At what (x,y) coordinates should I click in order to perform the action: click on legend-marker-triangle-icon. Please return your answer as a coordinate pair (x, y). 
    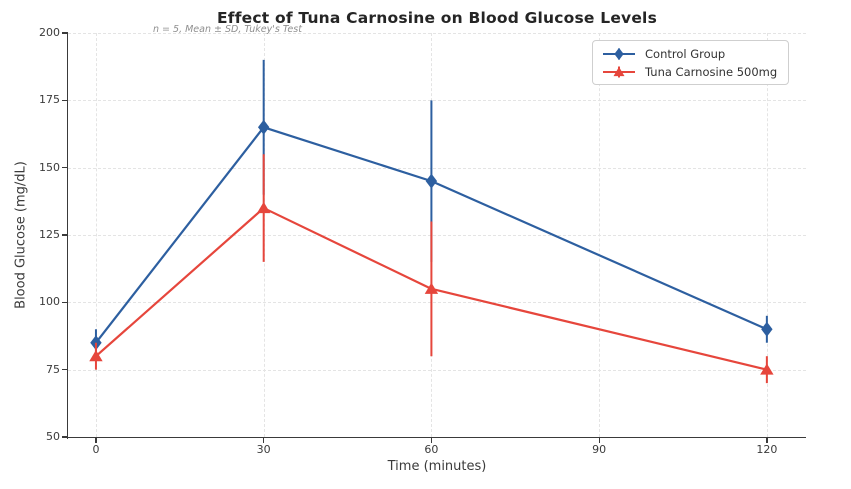
    Looking at the image, I should click on (619, 71).